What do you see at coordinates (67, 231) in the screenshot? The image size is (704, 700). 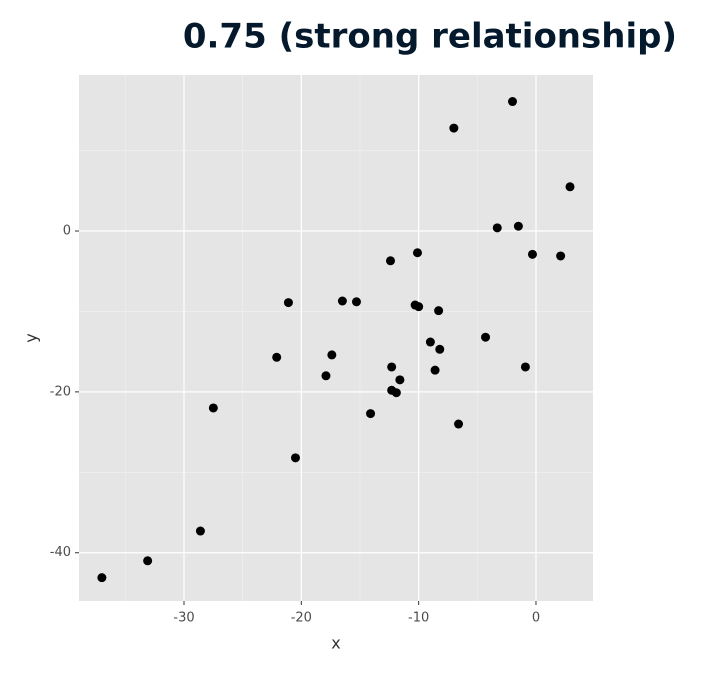 I see `y-tick-label: 0` at bounding box center [67, 231].